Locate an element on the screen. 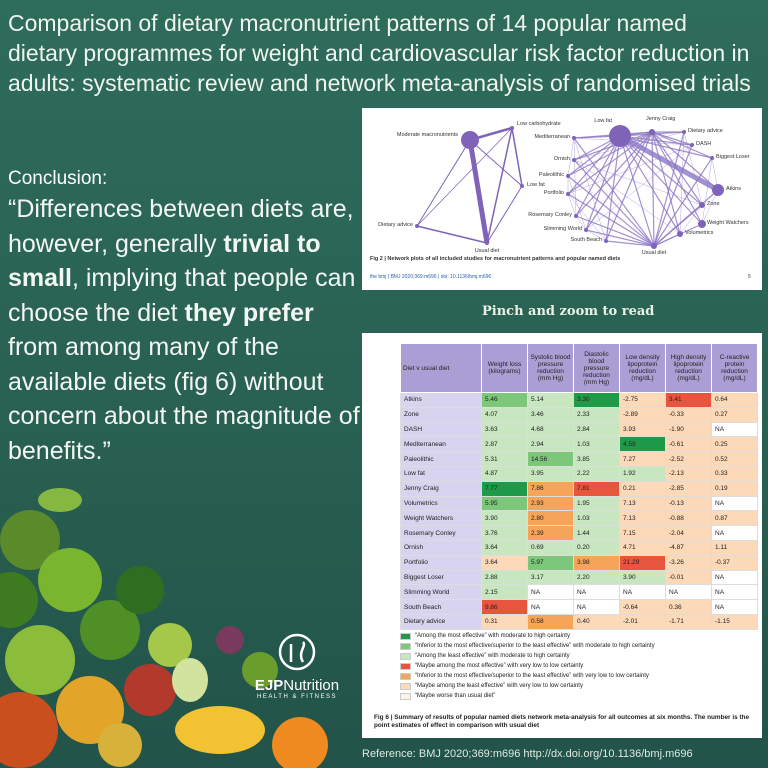  table-row: Weight Watchers 3.90 2.80 1.03 7.13 -0.88 0.87 is located at coordinates (579, 518).